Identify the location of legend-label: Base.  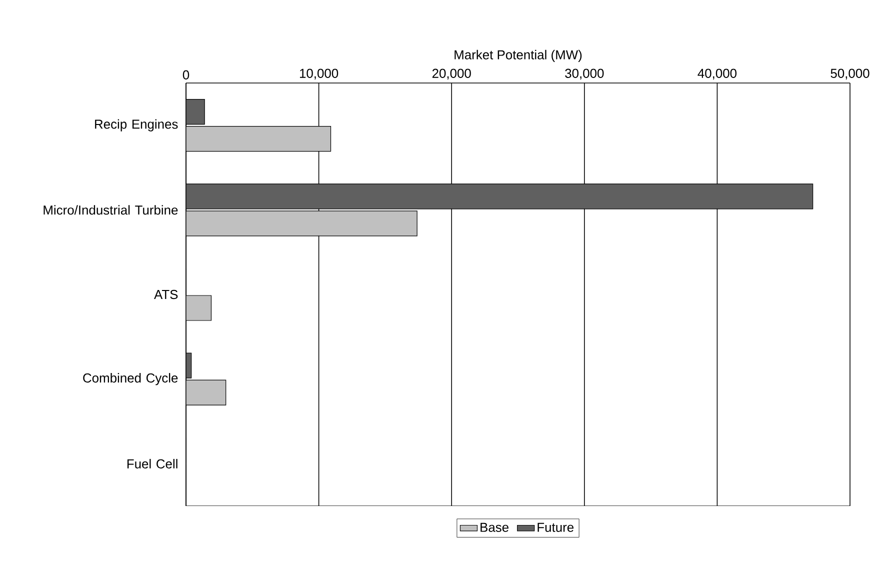
(494, 527).